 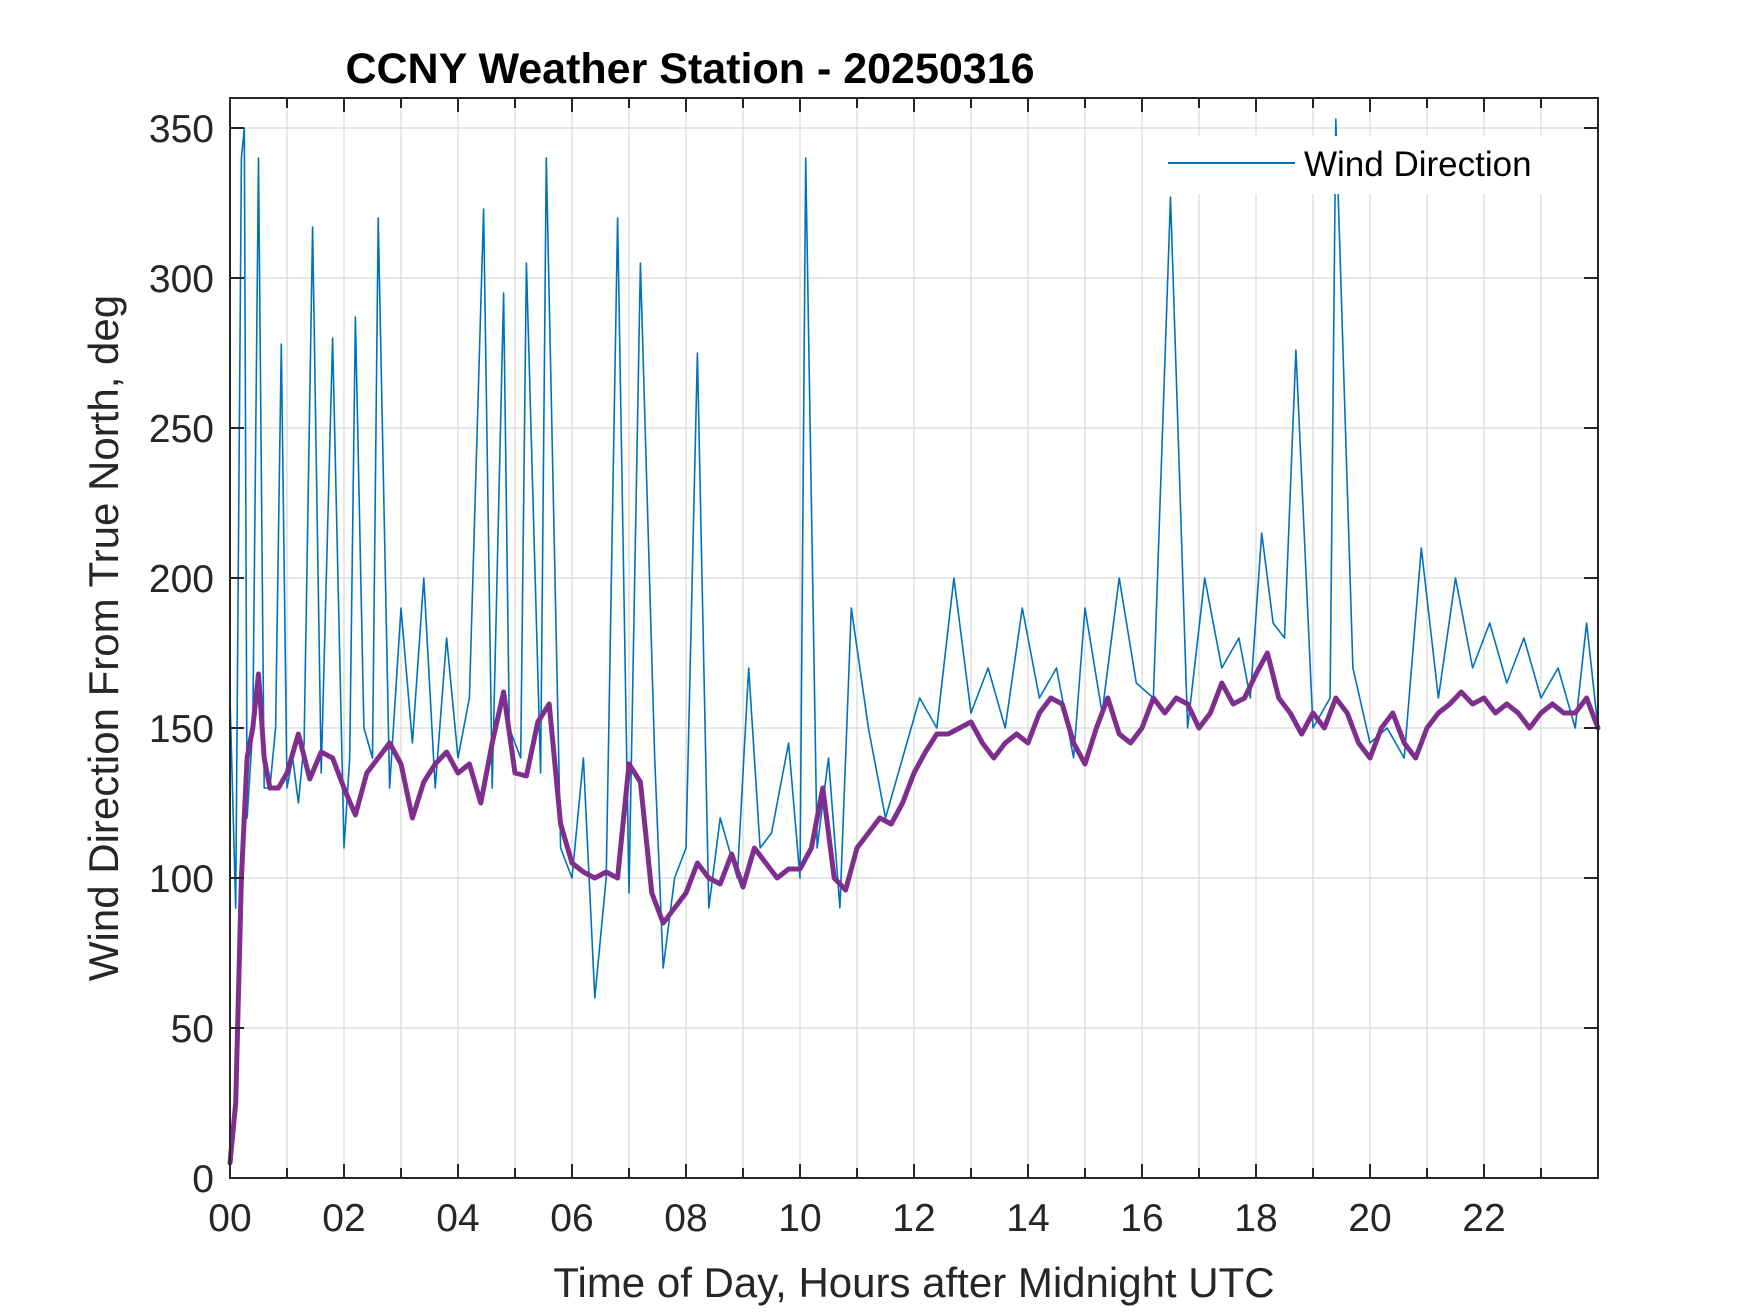 I want to click on y-tick-label: 50, so click(x=192, y=1029).